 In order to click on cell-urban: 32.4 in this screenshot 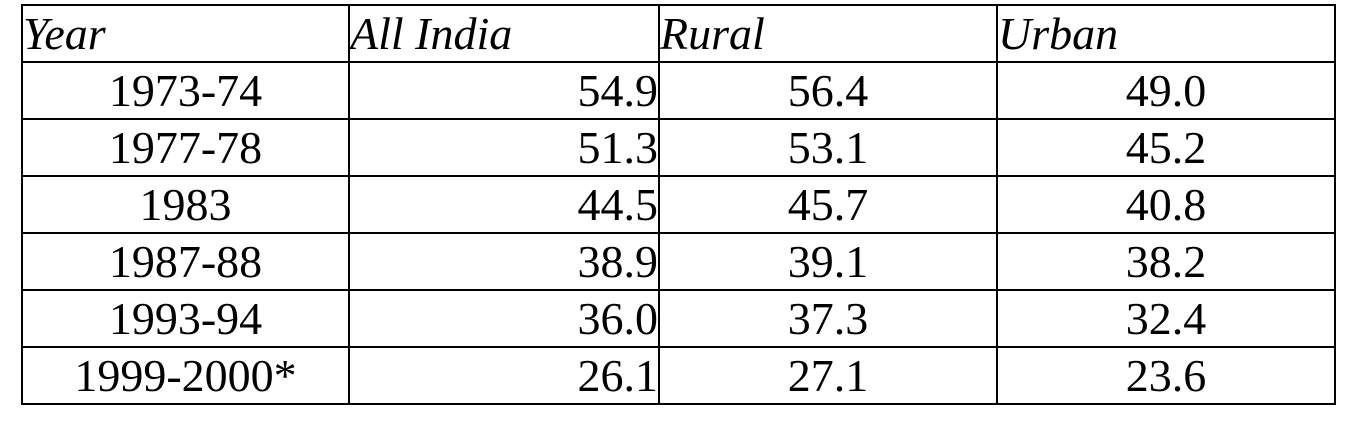, I will do `click(1166, 318)`.